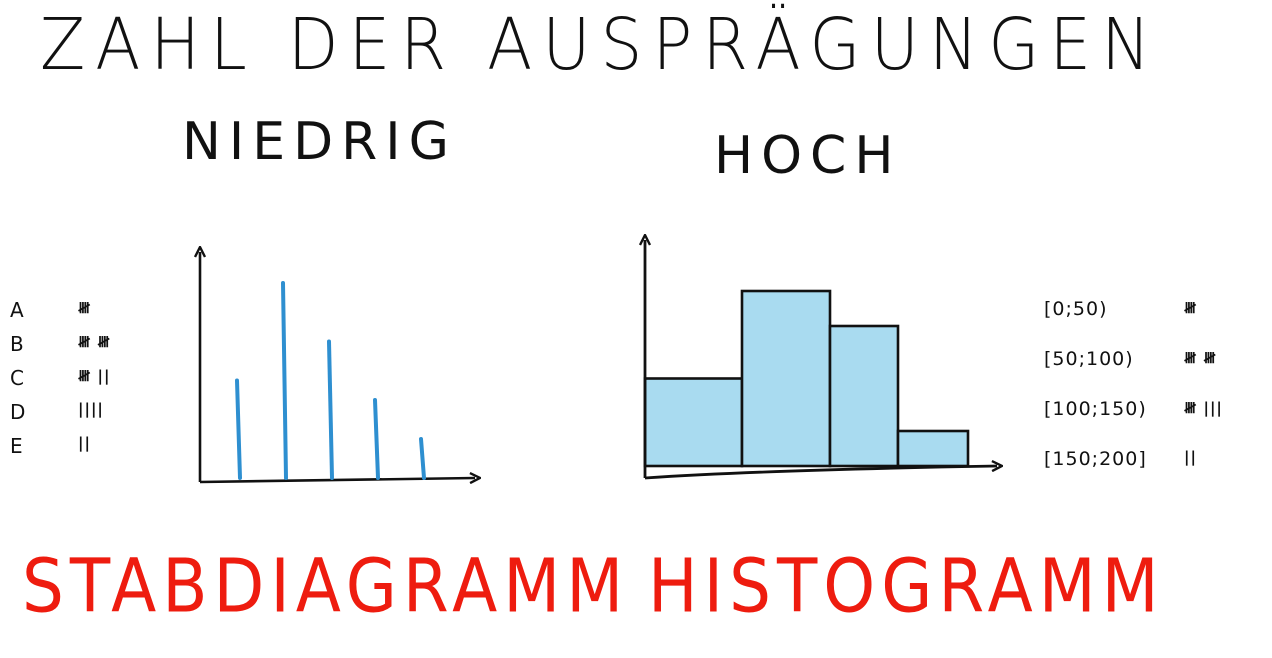 The height and width of the screenshot is (658, 1272). I want to click on class-tally-key: [150;200], so click(1095, 459).